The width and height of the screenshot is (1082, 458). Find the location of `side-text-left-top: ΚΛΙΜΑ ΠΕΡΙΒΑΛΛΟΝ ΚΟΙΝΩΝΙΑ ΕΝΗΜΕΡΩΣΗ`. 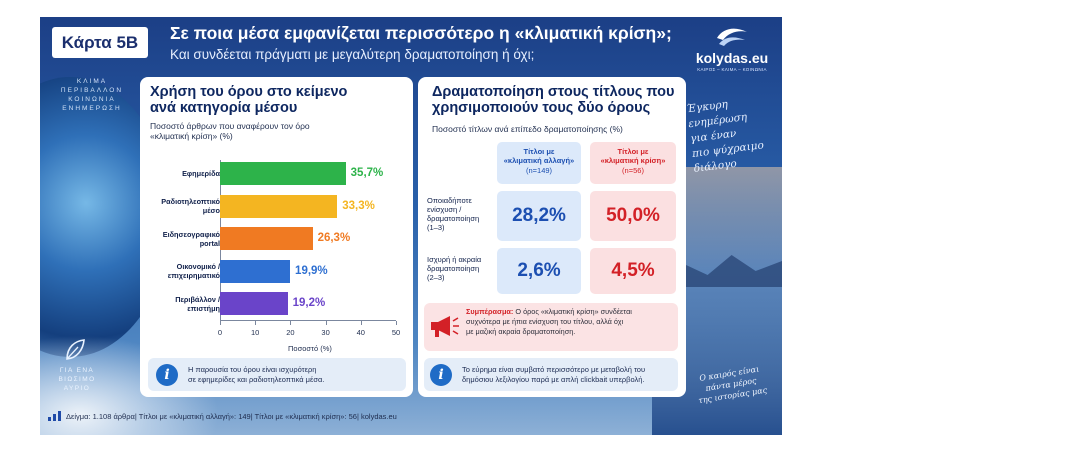

side-text-left-top: ΚΛΙΜΑ ΠΕΡΙΒΑΛΛΟΝ ΚΟΙΝΩΝΙΑ ΕΝΗΜΕΡΩΣΗ is located at coordinates (92, 95).